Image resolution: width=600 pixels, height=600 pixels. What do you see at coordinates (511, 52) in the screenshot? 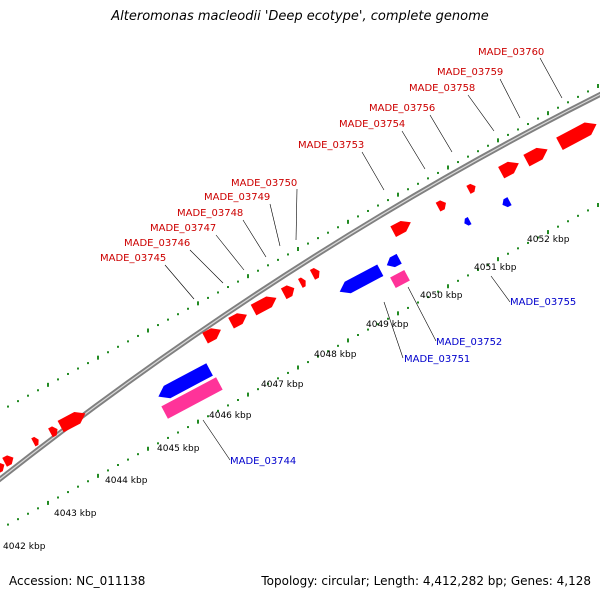
I see `gene-label-made-03760: MADE_03760` at bounding box center [511, 52].